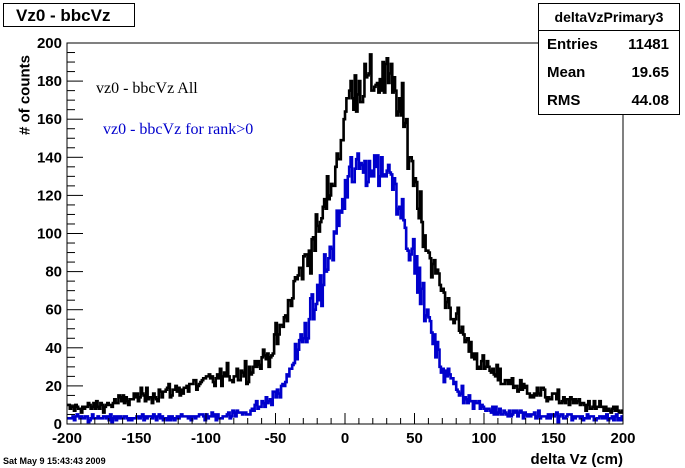 The height and width of the screenshot is (468, 685). I want to click on y-tick-label: 80, so click(53, 272).